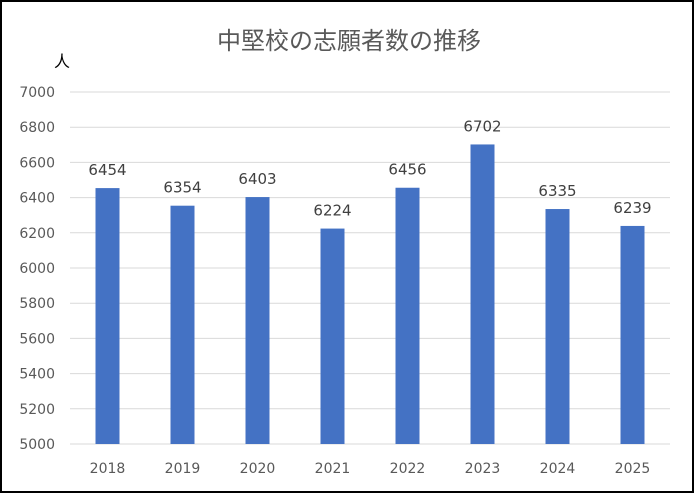  Describe the element at coordinates (37, 199) in the screenshot. I see `y-tick-label: 6400` at that location.